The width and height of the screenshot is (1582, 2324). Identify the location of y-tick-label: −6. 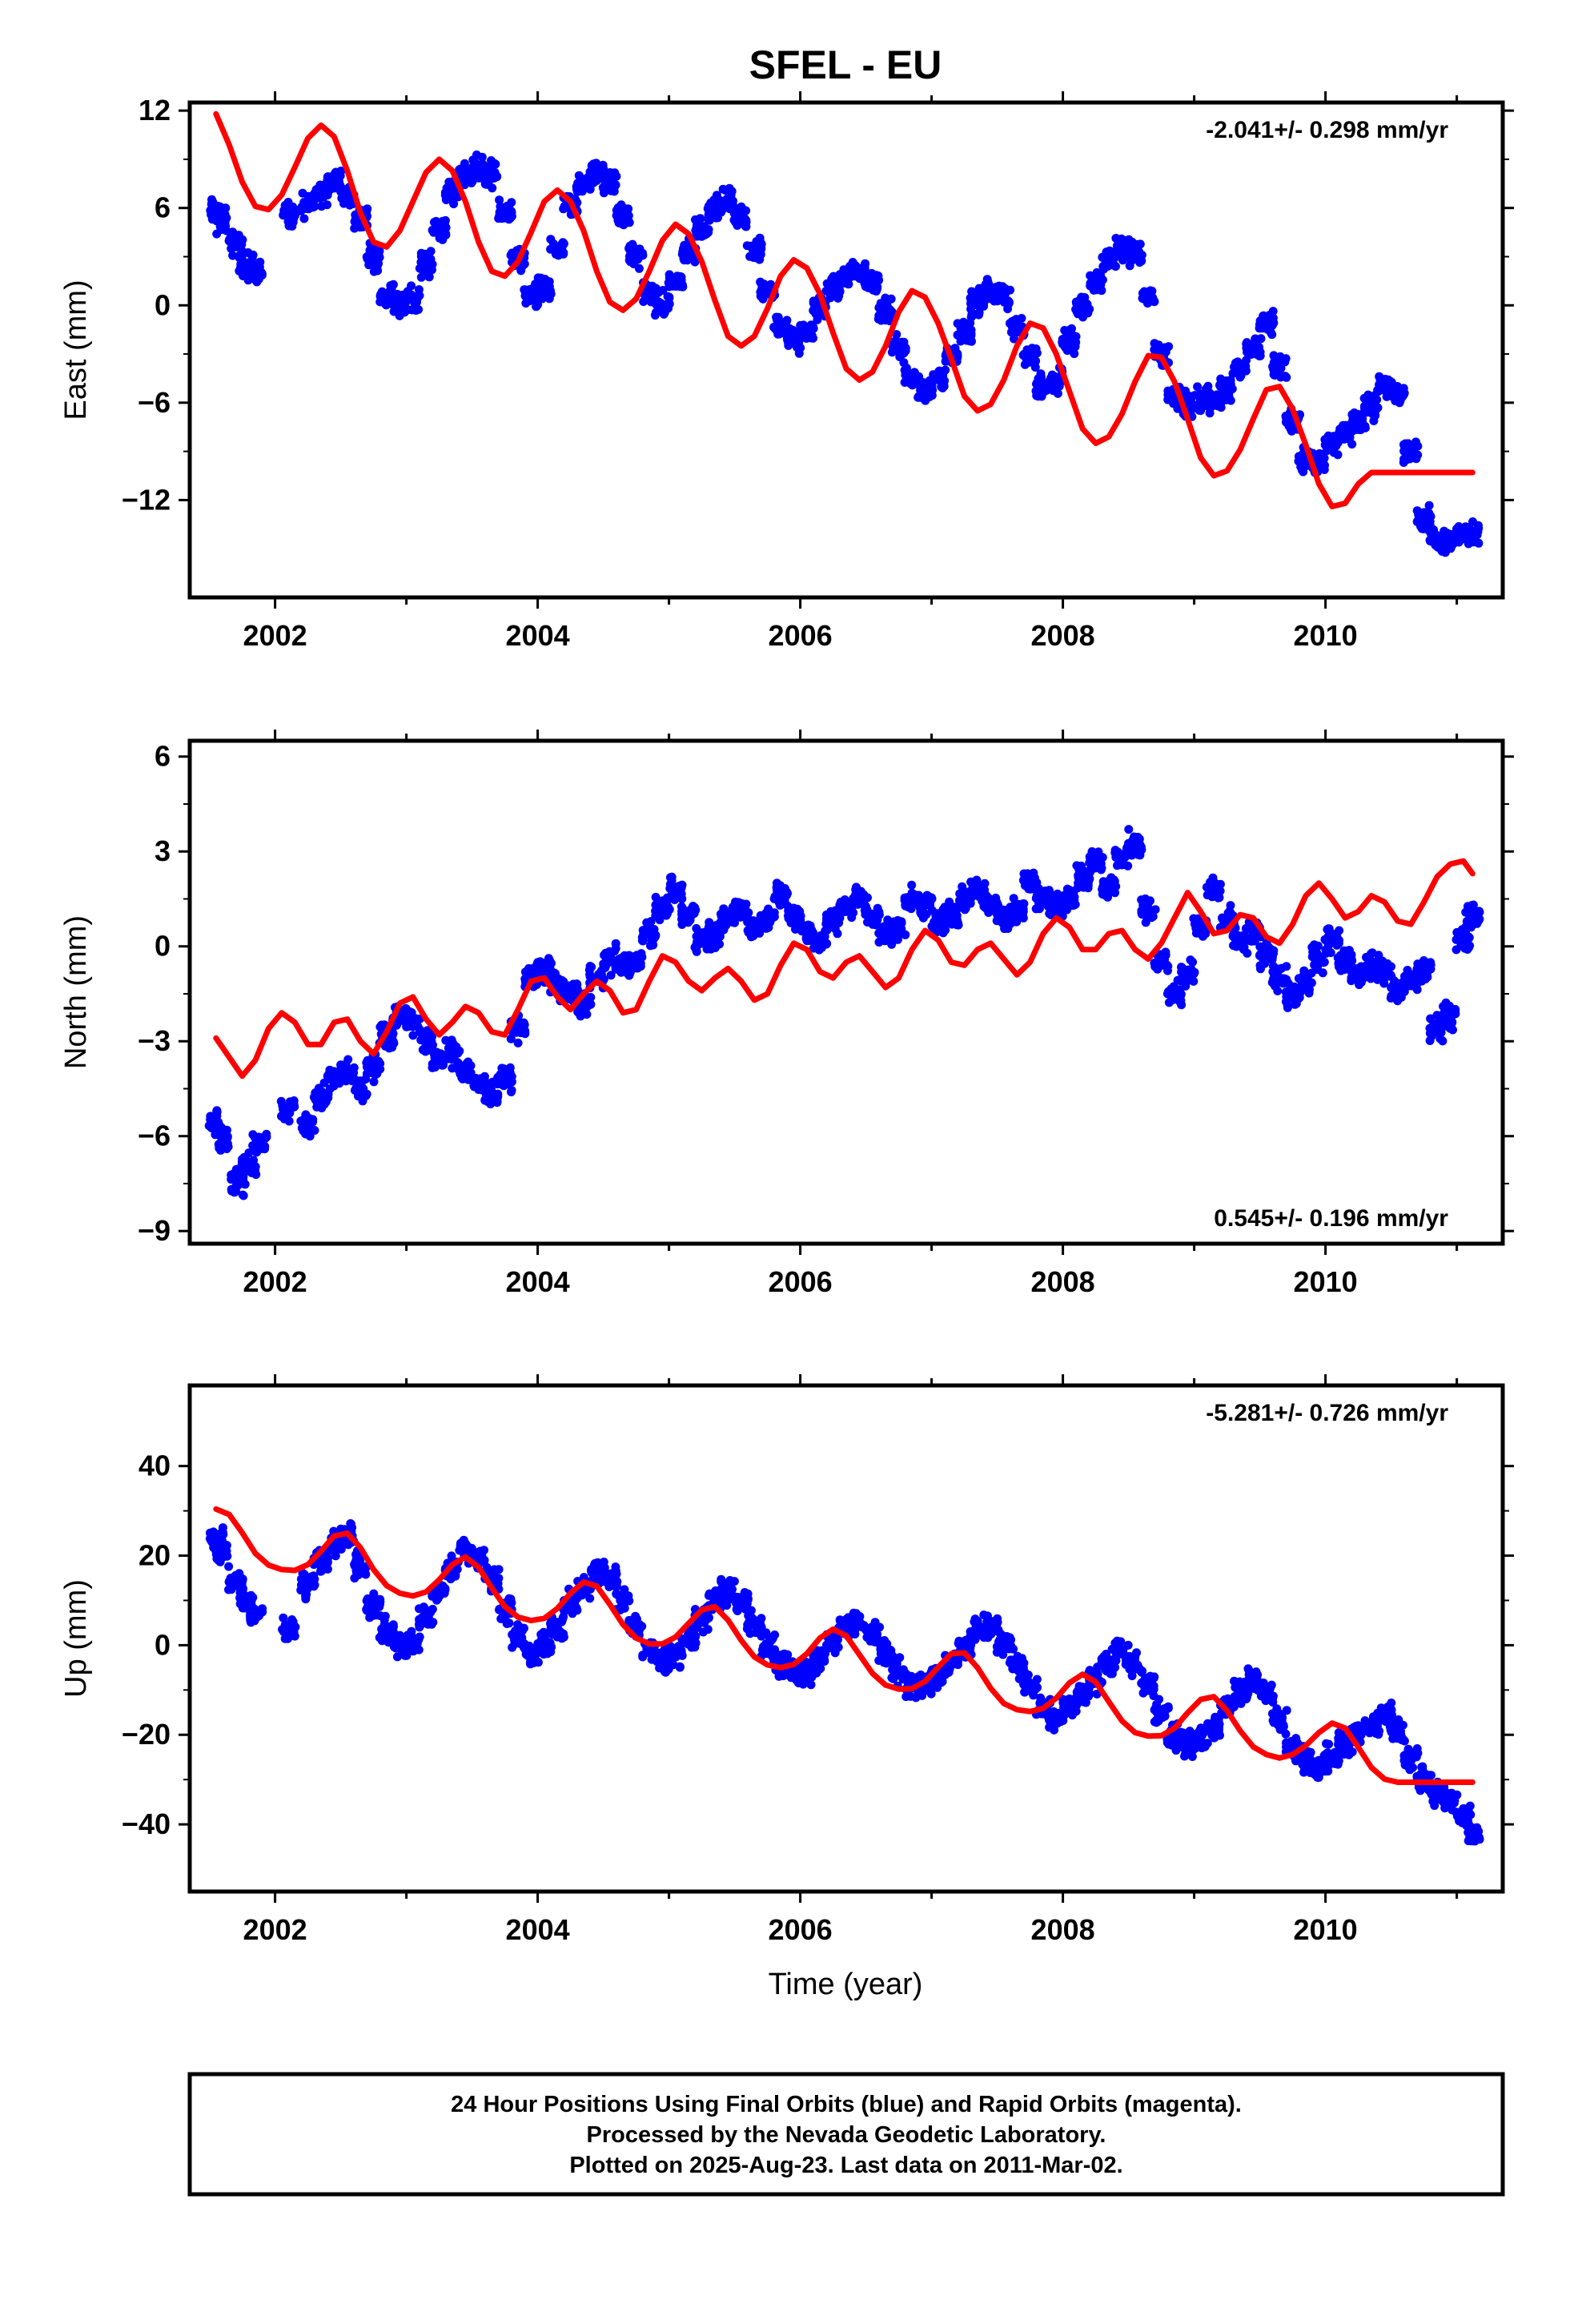
(154, 402).